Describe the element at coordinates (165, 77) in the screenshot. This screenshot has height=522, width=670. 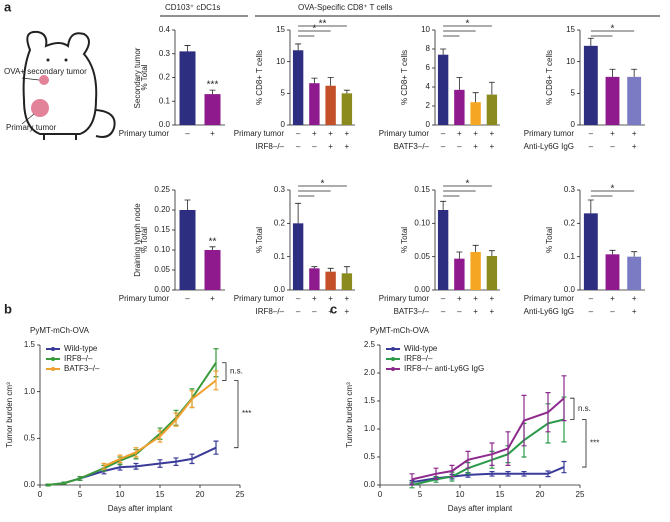
I see `y-tick-label: 0.2` at that location.